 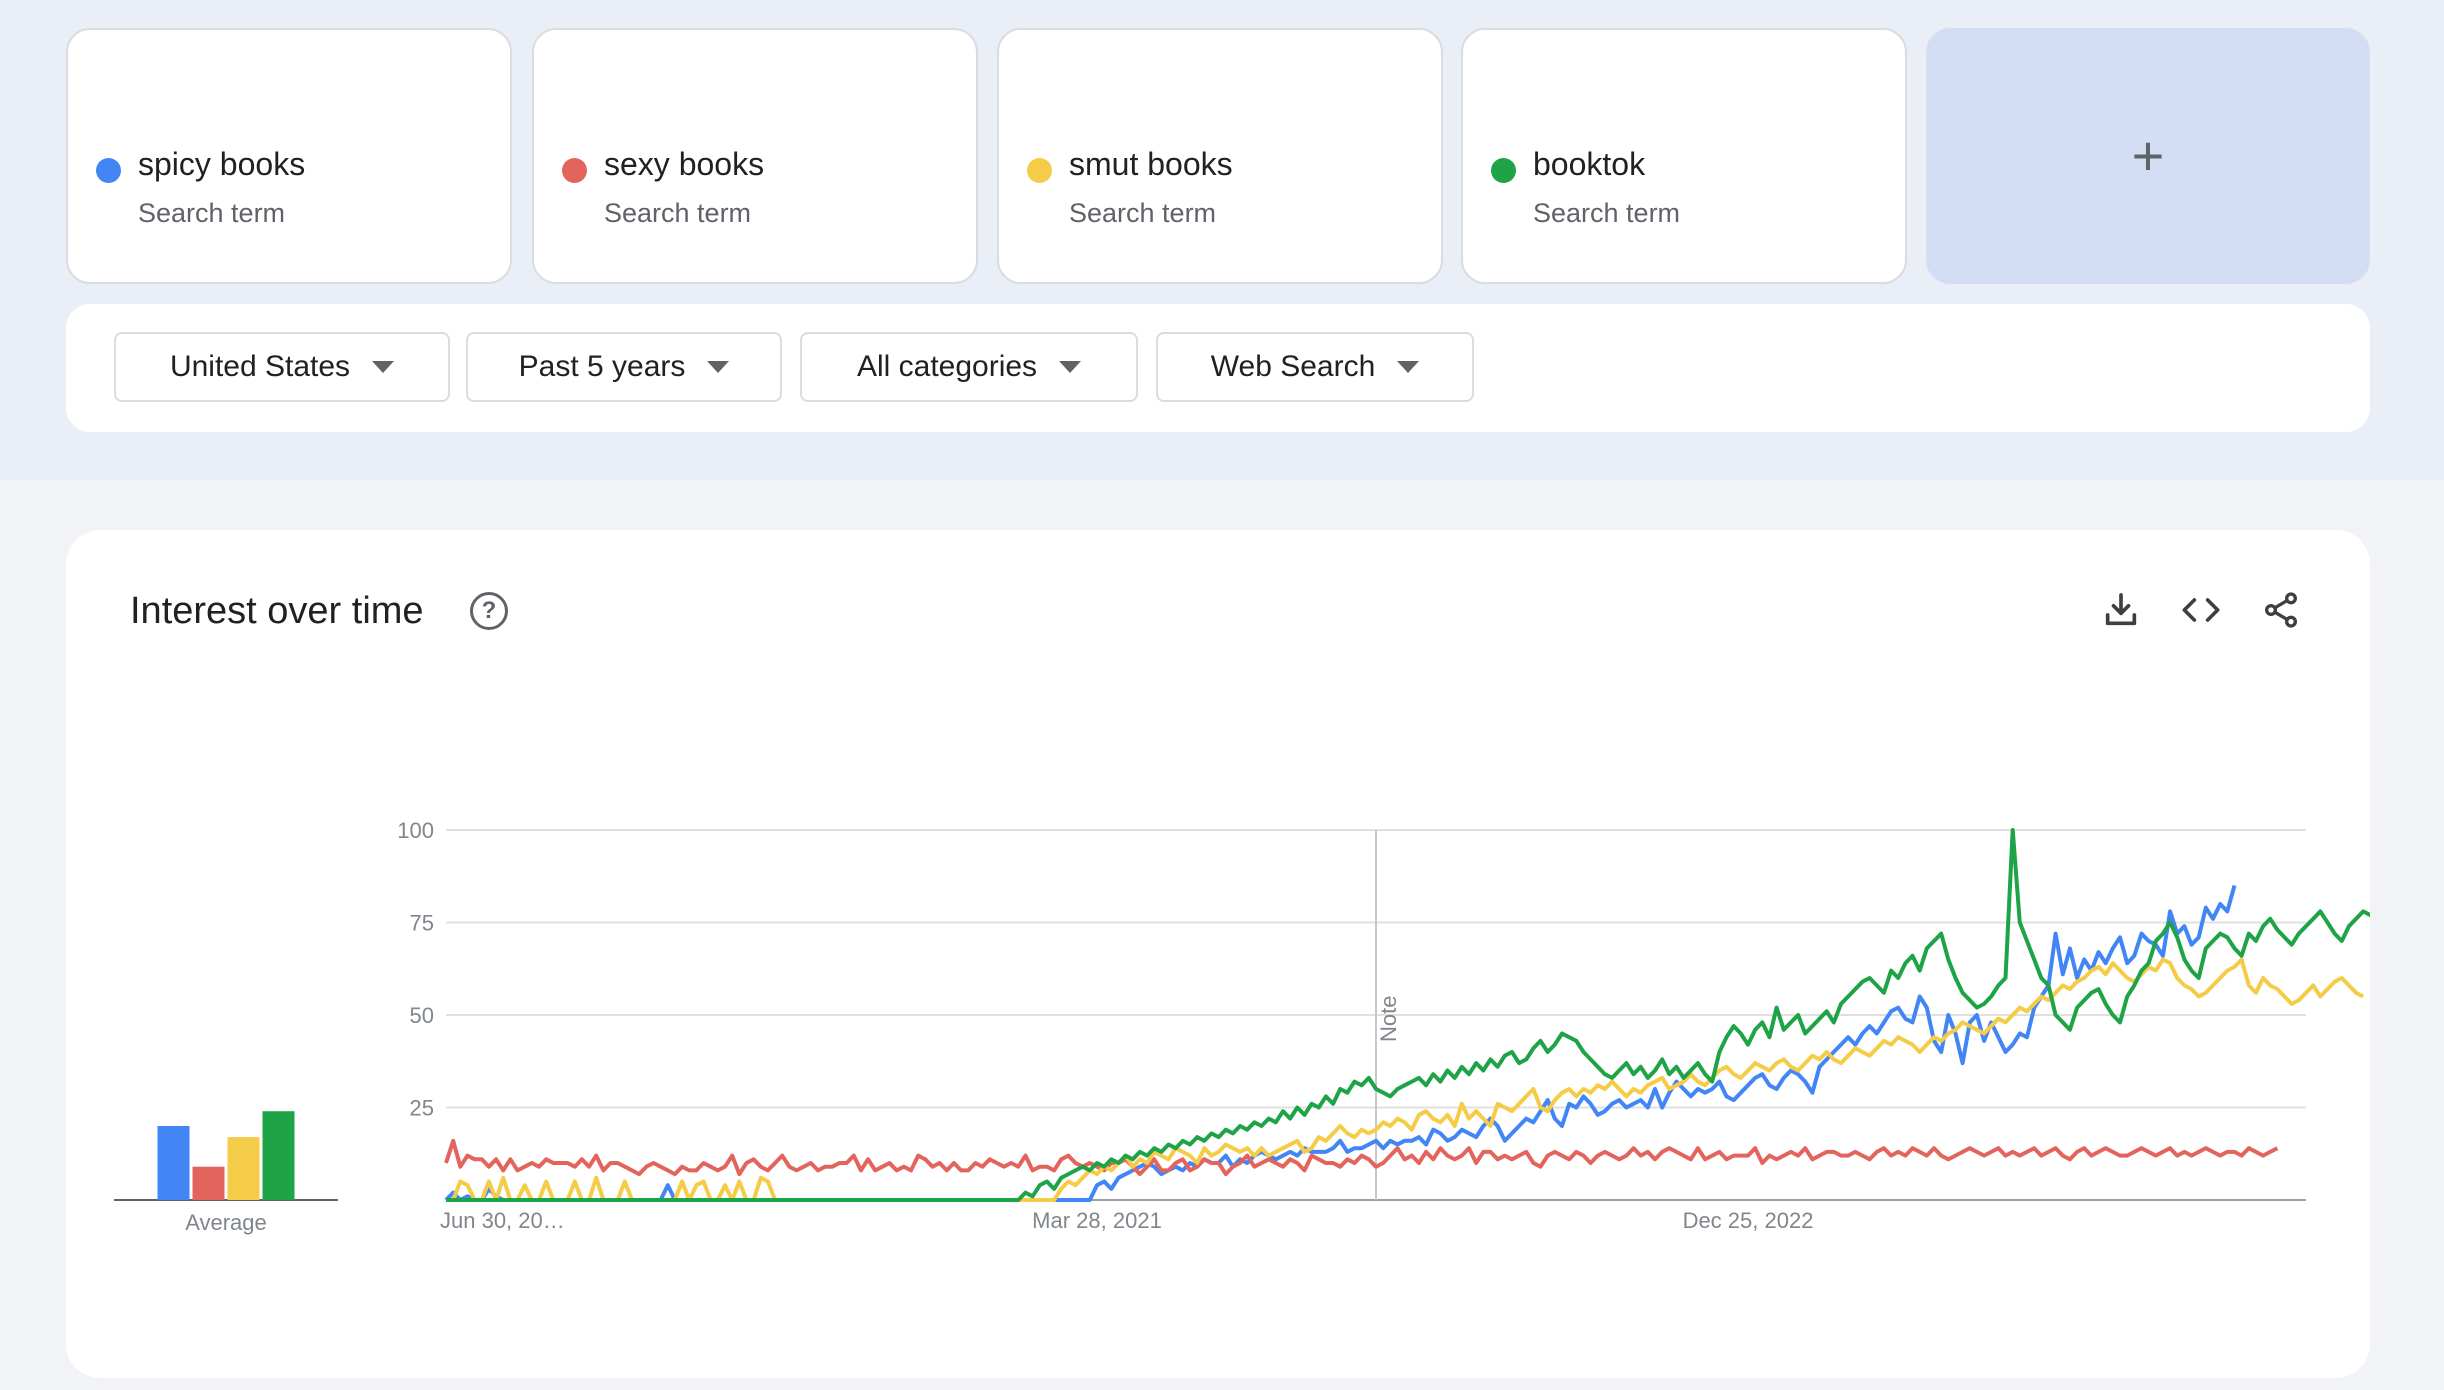 What do you see at coordinates (1097, 1220) in the screenshot?
I see `x-tick-label: Mar 28, 2021` at bounding box center [1097, 1220].